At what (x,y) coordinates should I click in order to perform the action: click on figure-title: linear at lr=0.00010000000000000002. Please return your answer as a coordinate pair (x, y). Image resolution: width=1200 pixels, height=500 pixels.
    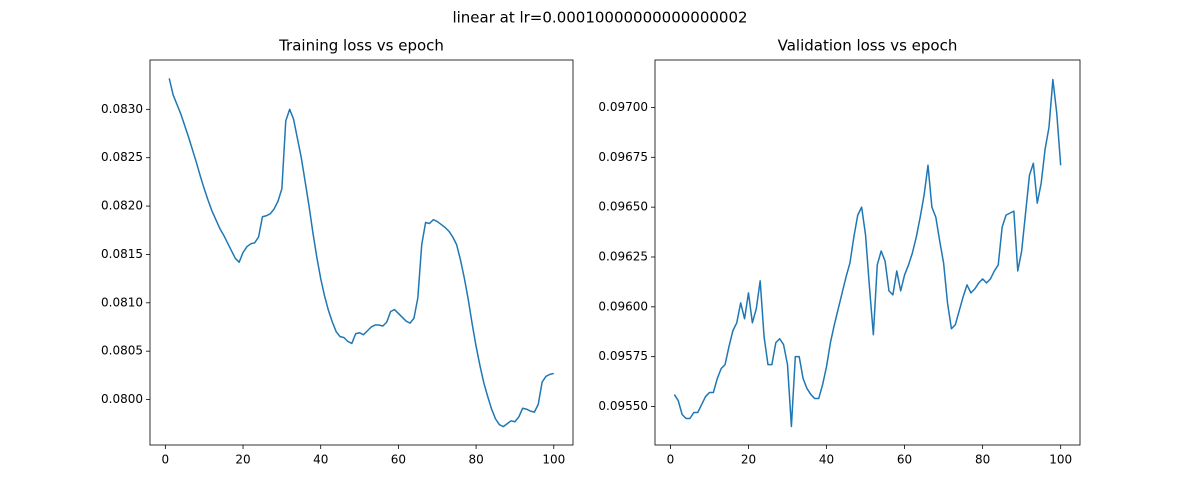
    Looking at the image, I should click on (599, 18).